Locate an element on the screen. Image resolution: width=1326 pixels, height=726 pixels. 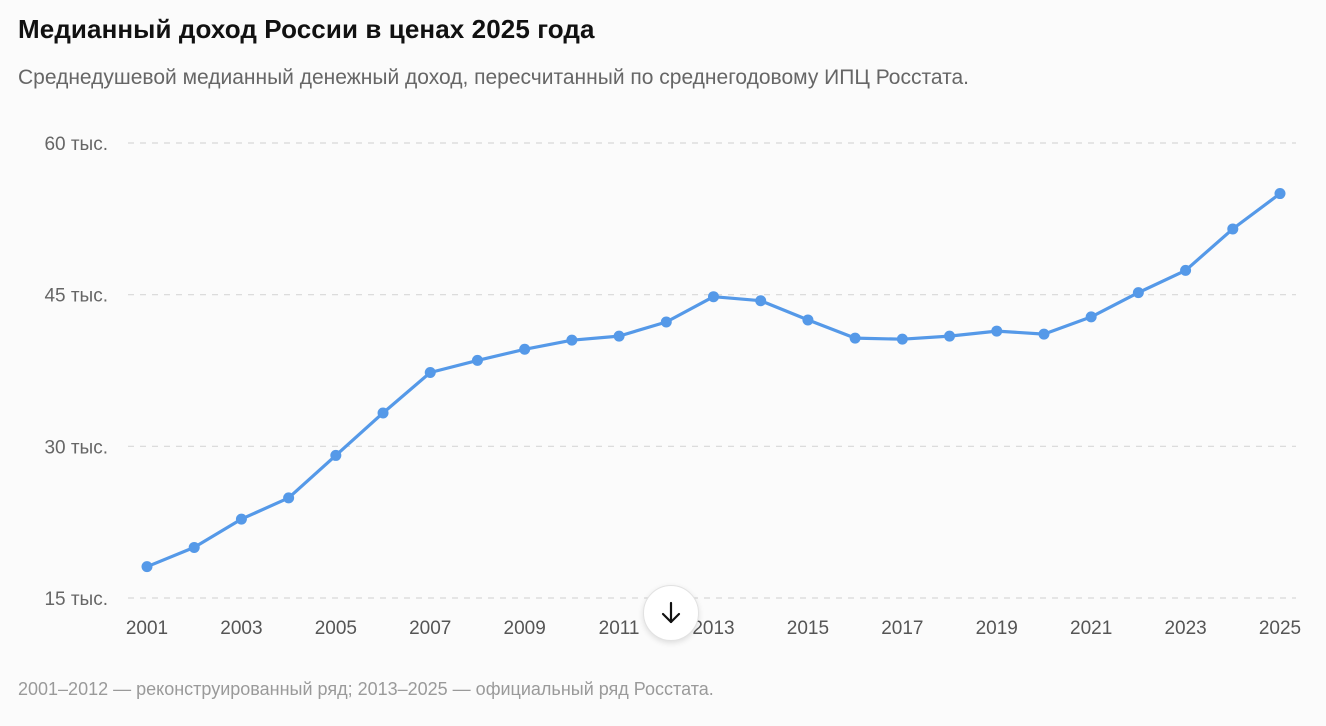
y-tick-label: 15 тыс. is located at coordinates (76, 599).